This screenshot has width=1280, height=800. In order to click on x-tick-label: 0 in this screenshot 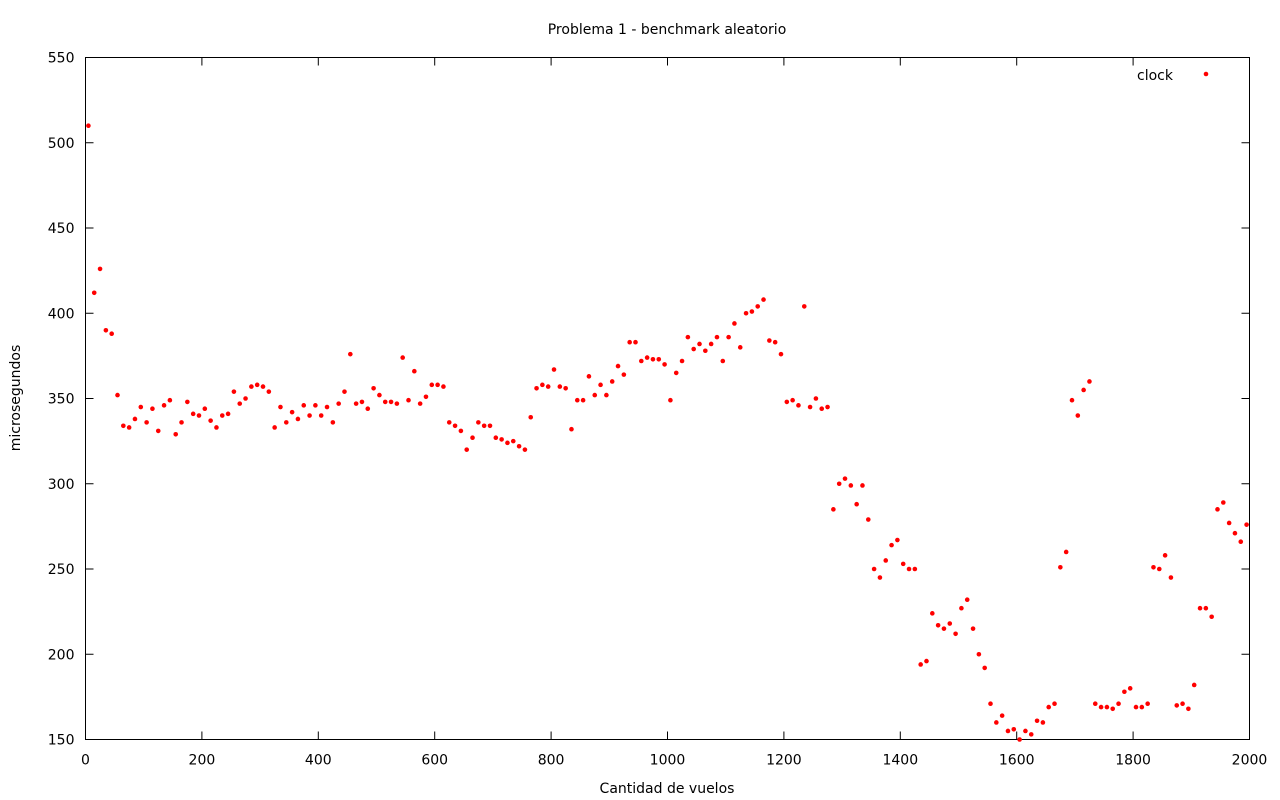, I will do `click(85, 761)`.